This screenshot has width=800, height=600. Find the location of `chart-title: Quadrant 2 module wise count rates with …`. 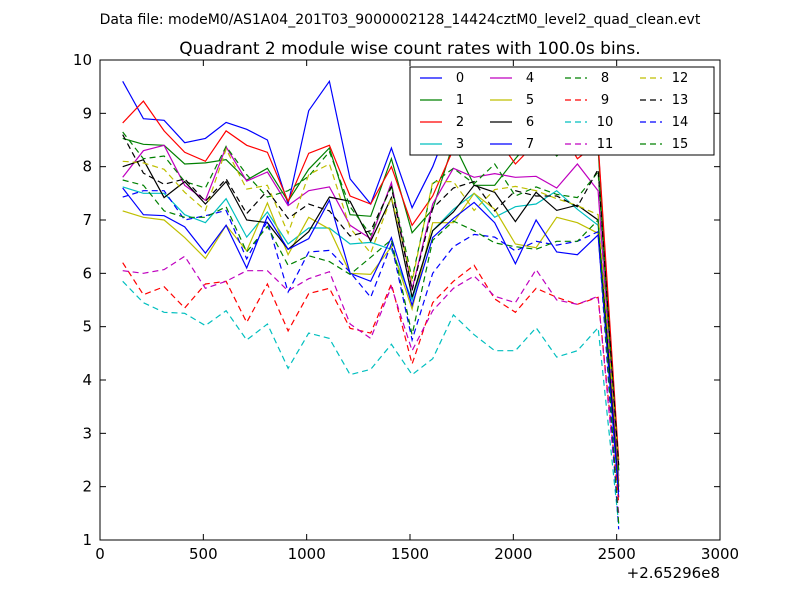

chart-title: Quadrant 2 module wise count rates with … is located at coordinates (409, 49).